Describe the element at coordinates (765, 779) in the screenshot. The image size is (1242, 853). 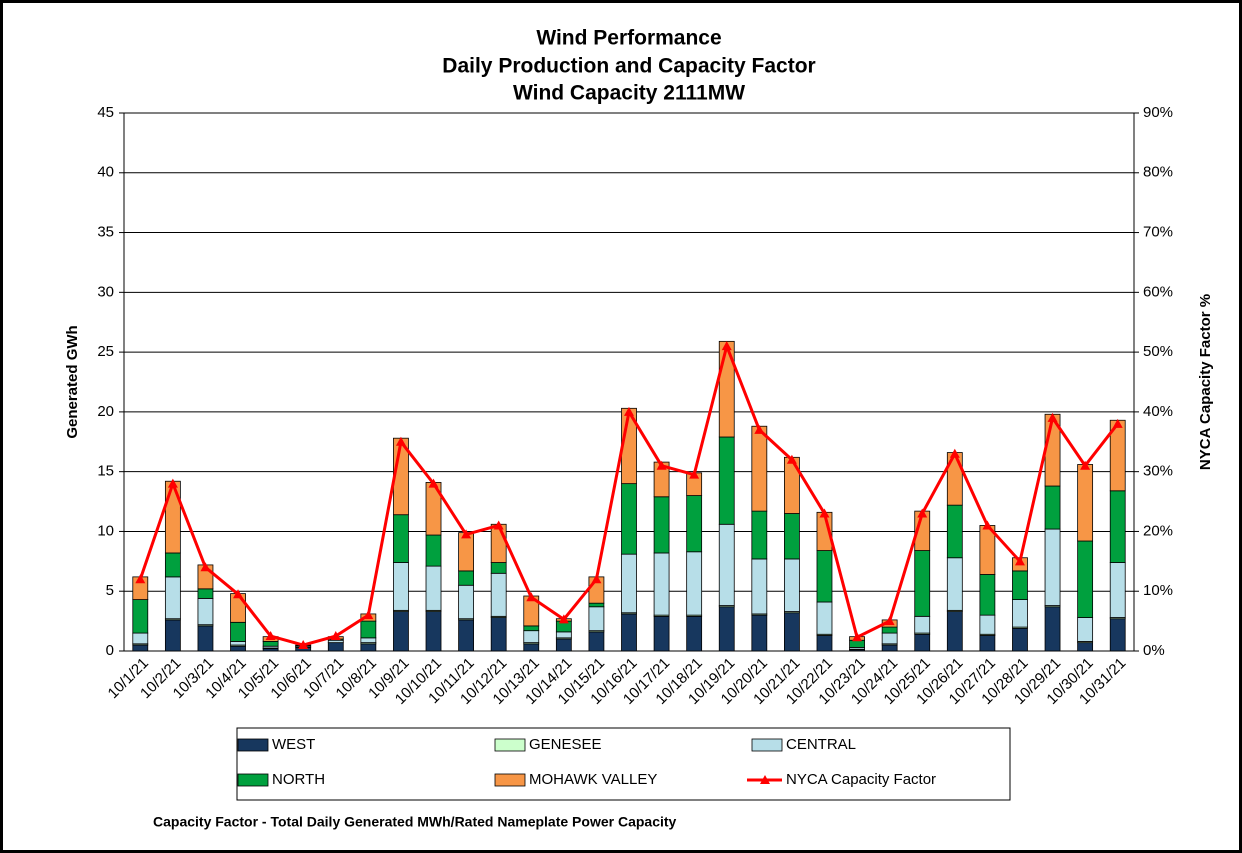
I see `legend-marker` at that location.